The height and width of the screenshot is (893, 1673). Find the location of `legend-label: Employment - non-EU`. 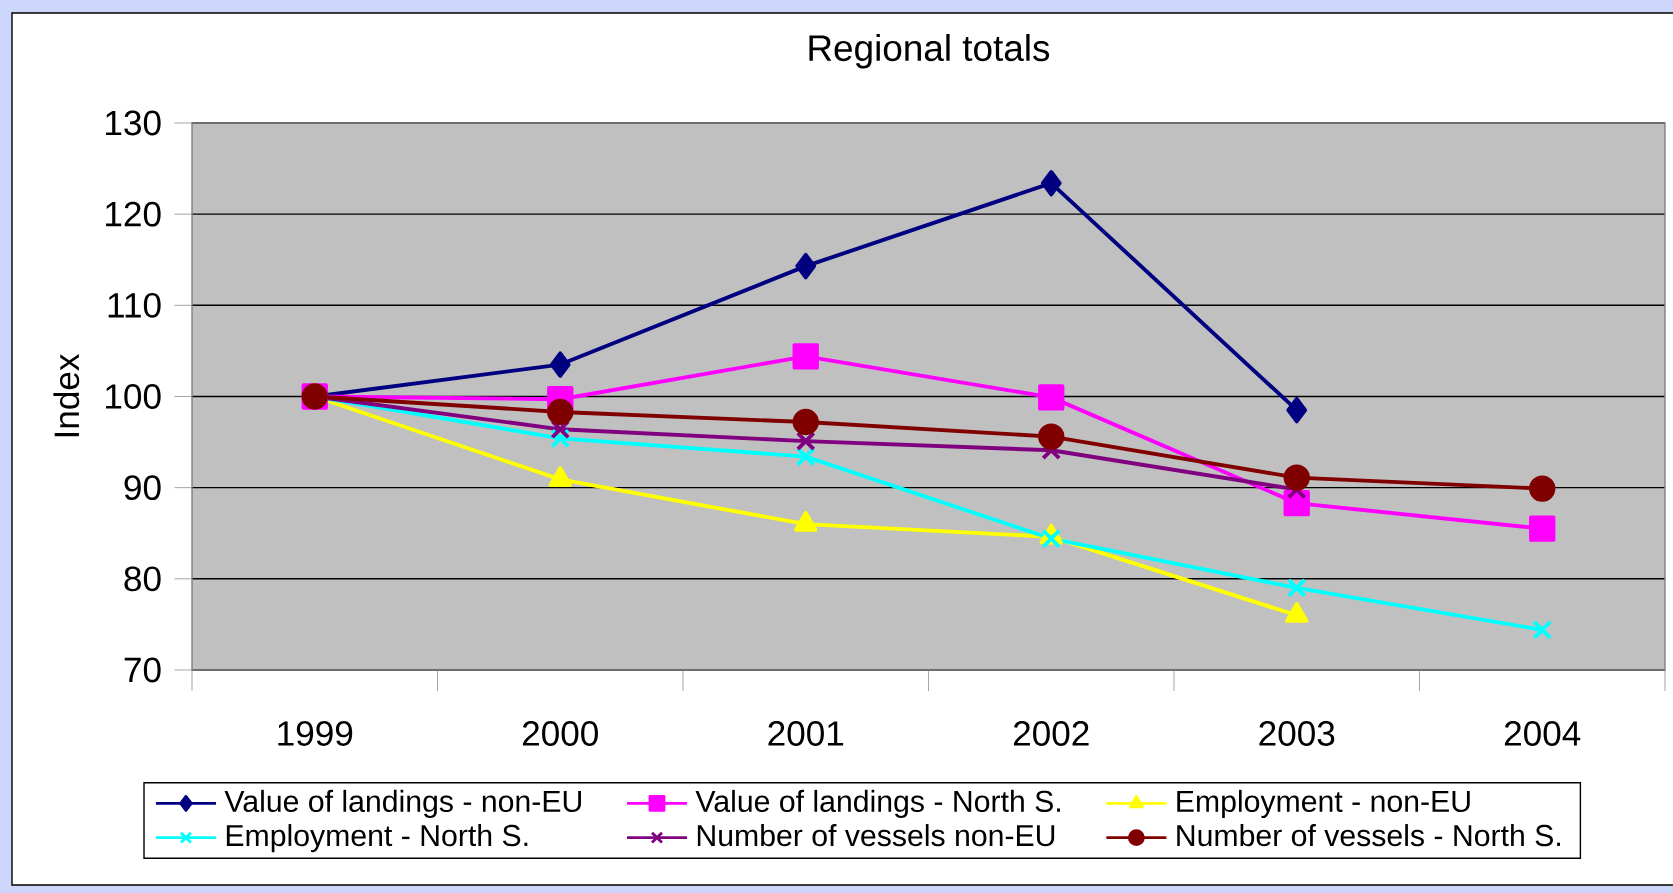

legend-label: Employment - non-EU is located at coordinates (1323, 804).